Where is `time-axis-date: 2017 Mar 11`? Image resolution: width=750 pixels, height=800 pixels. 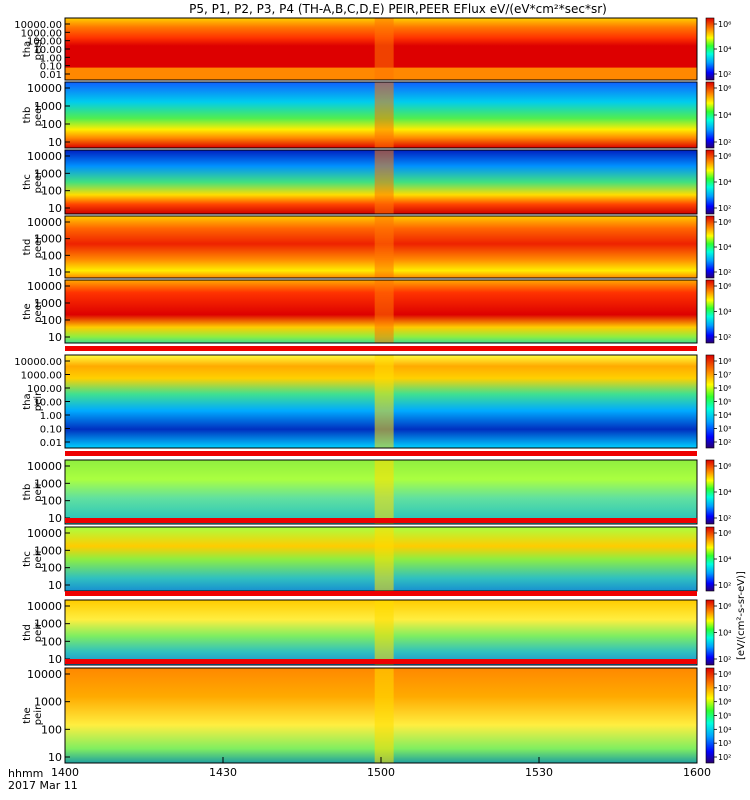
time-axis-date: 2017 Mar 11 is located at coordinates (43, 785).